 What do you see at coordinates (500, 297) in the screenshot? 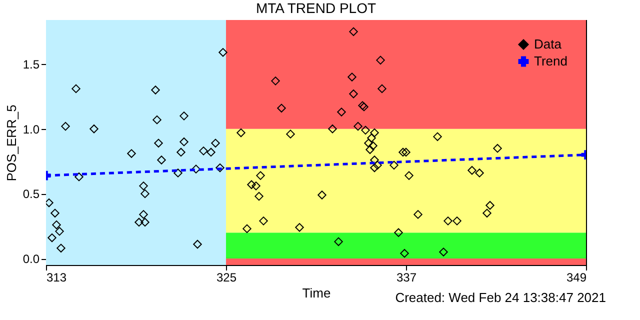
I see `text: Created: Wed Feb 24 13:38:47 2021` at bounding box center [500, 297].